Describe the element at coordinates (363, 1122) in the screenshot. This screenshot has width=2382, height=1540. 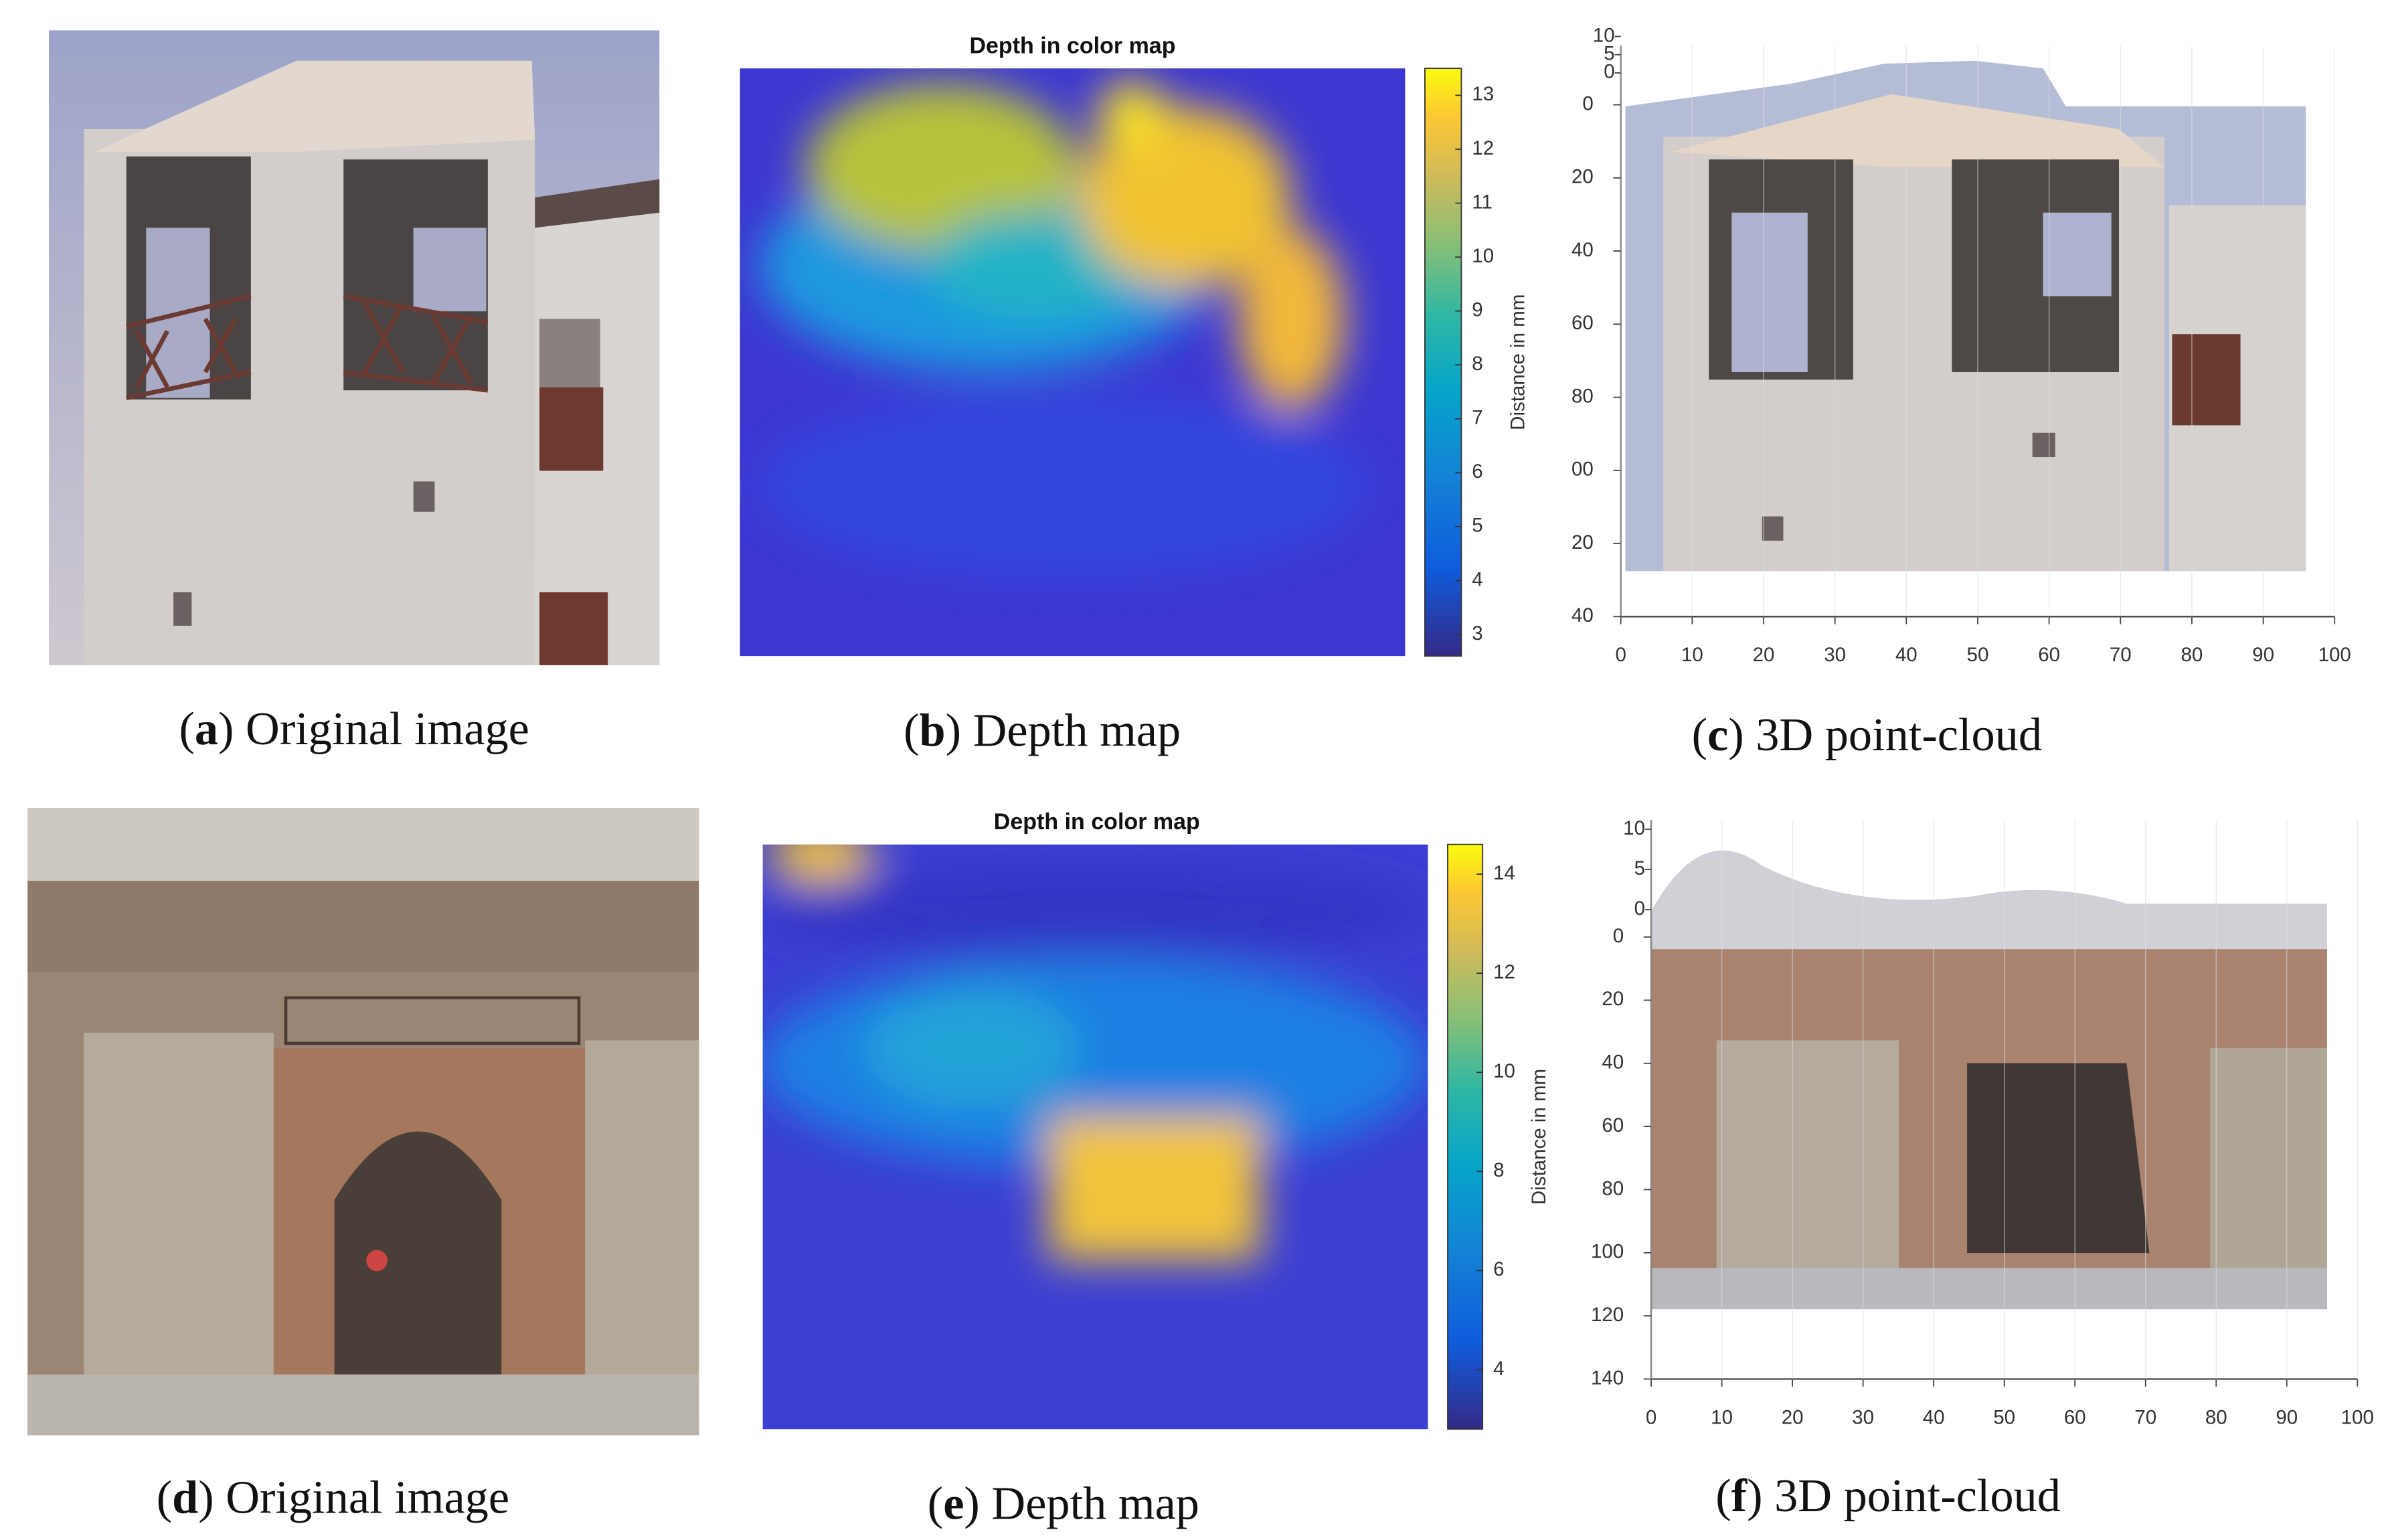
I see `photo-gate` at that location.